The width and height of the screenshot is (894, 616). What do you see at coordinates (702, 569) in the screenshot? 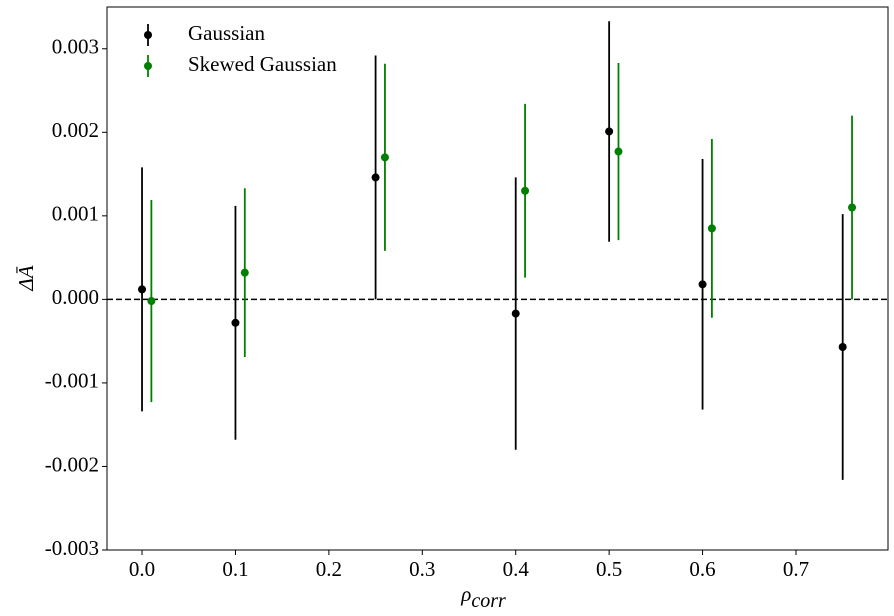
I see `x-tick-label: 0.6` at bounding box center [702, 569].